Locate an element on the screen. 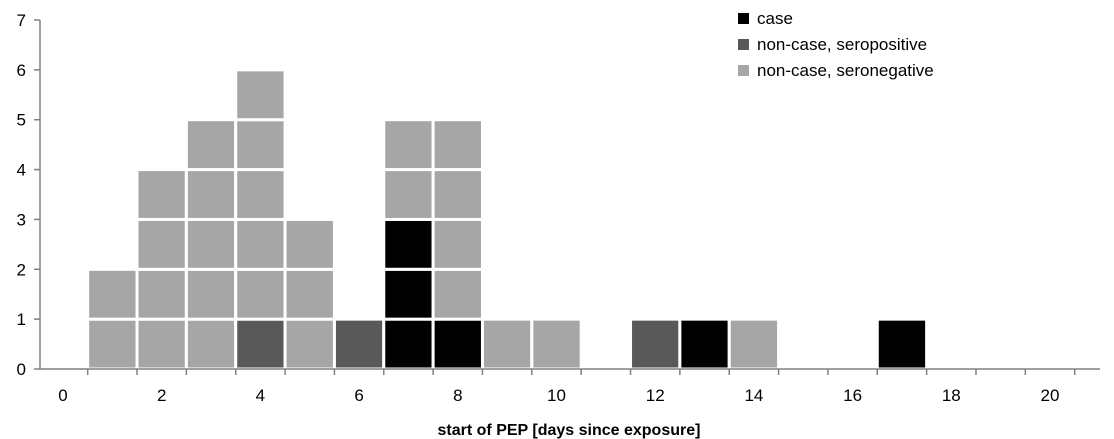 The height and width of the screenshot is (439, 1114). x-ticks: 0 2 4 6 8 10 12 14 16 18 20 is located at coordinates (567, 387).